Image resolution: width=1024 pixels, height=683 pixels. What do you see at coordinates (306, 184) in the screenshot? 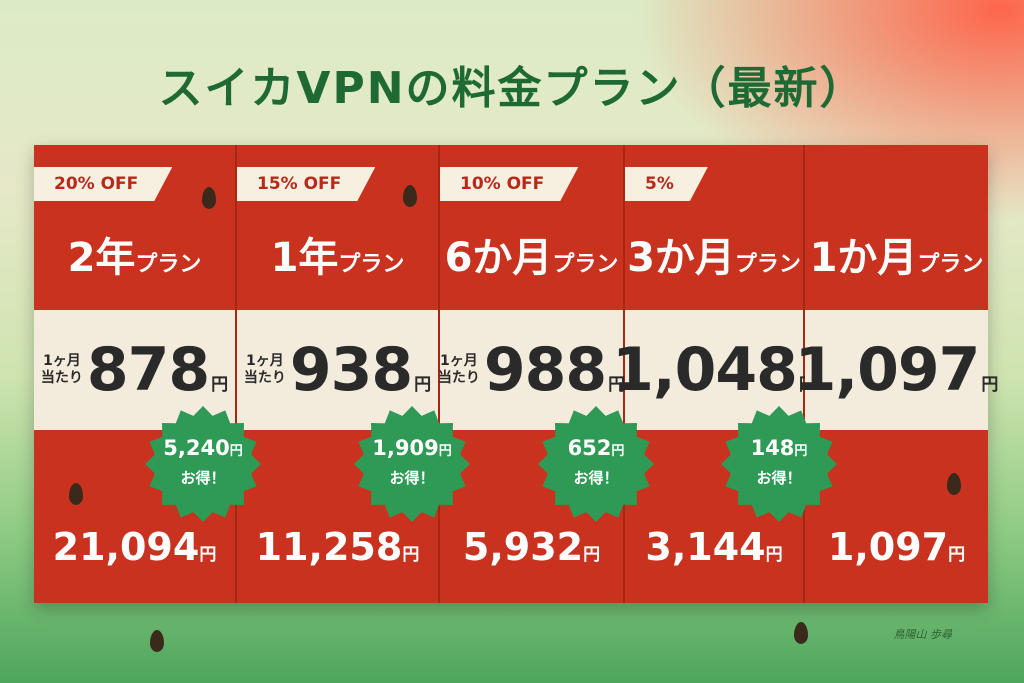
I see `discount-tag: 15% OFF` at bounding box center [306, 184].